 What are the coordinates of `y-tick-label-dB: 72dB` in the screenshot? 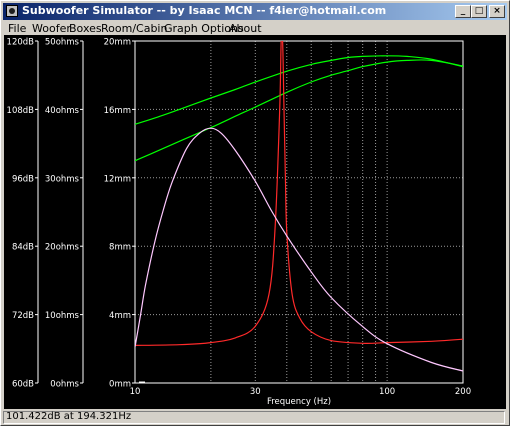 It's located at (23, 316).